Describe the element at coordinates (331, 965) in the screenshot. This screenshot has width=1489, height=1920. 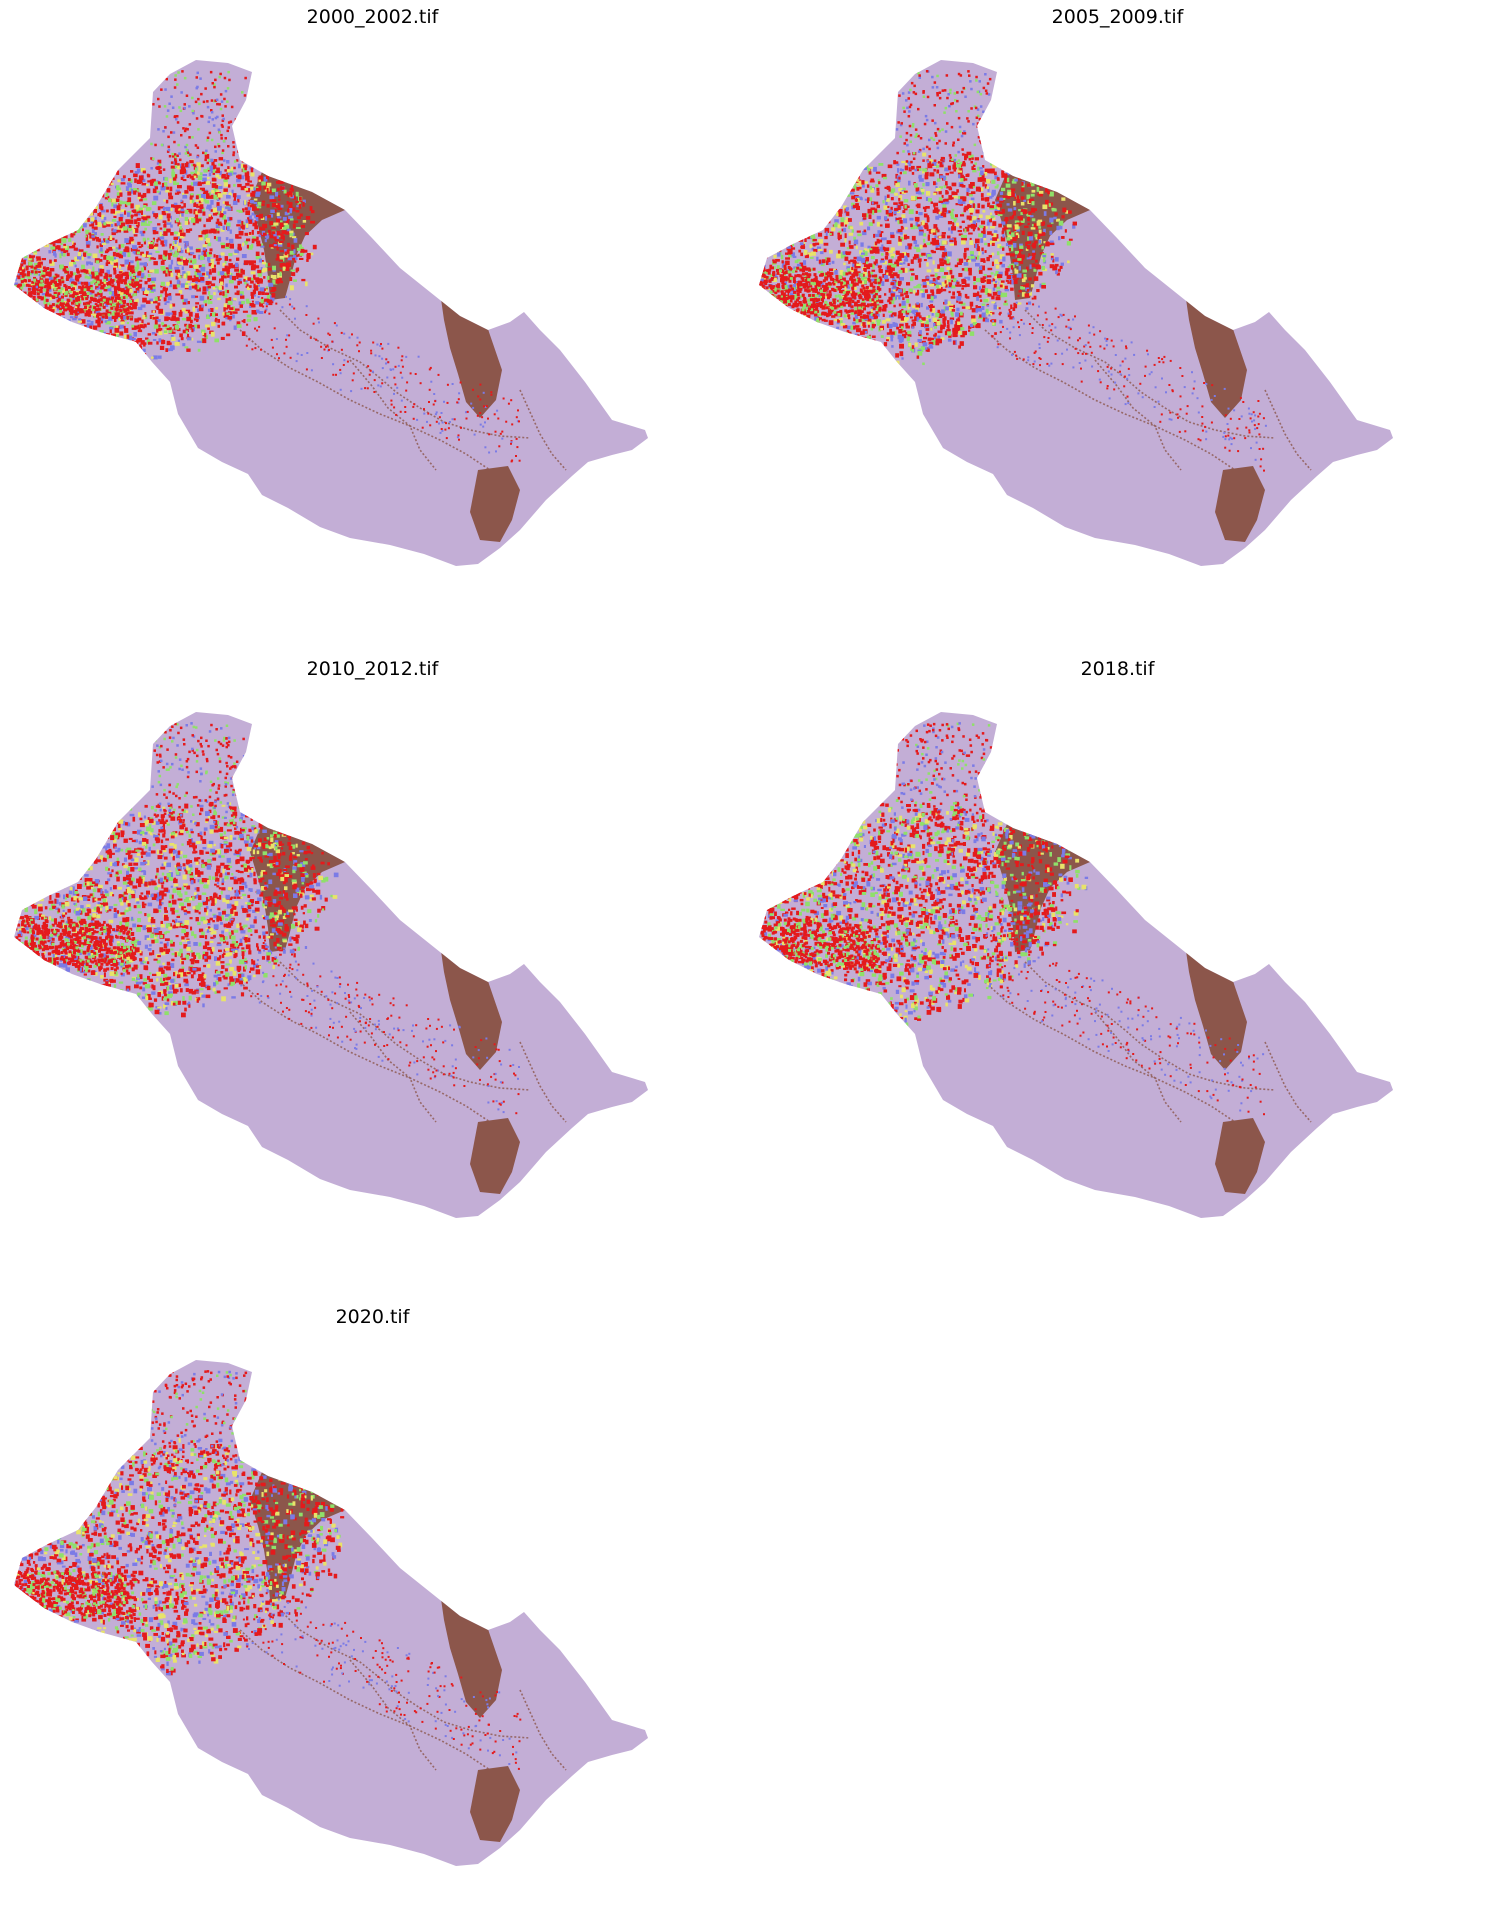
I see `basin-outline` at that location.